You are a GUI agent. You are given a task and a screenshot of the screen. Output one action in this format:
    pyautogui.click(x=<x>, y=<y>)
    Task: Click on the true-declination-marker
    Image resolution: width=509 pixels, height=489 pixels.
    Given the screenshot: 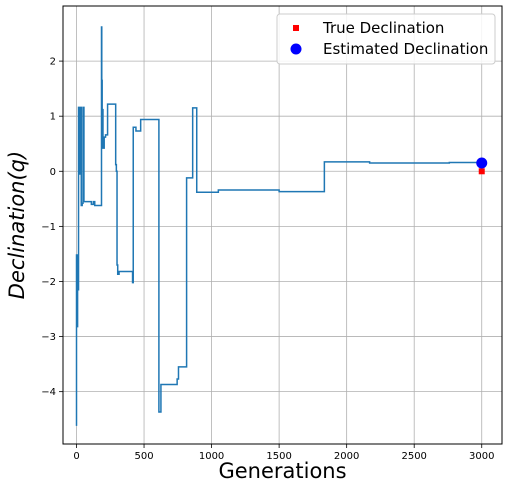 What is the action you would take?
    pyautogui.click(x=482, y=171)
    